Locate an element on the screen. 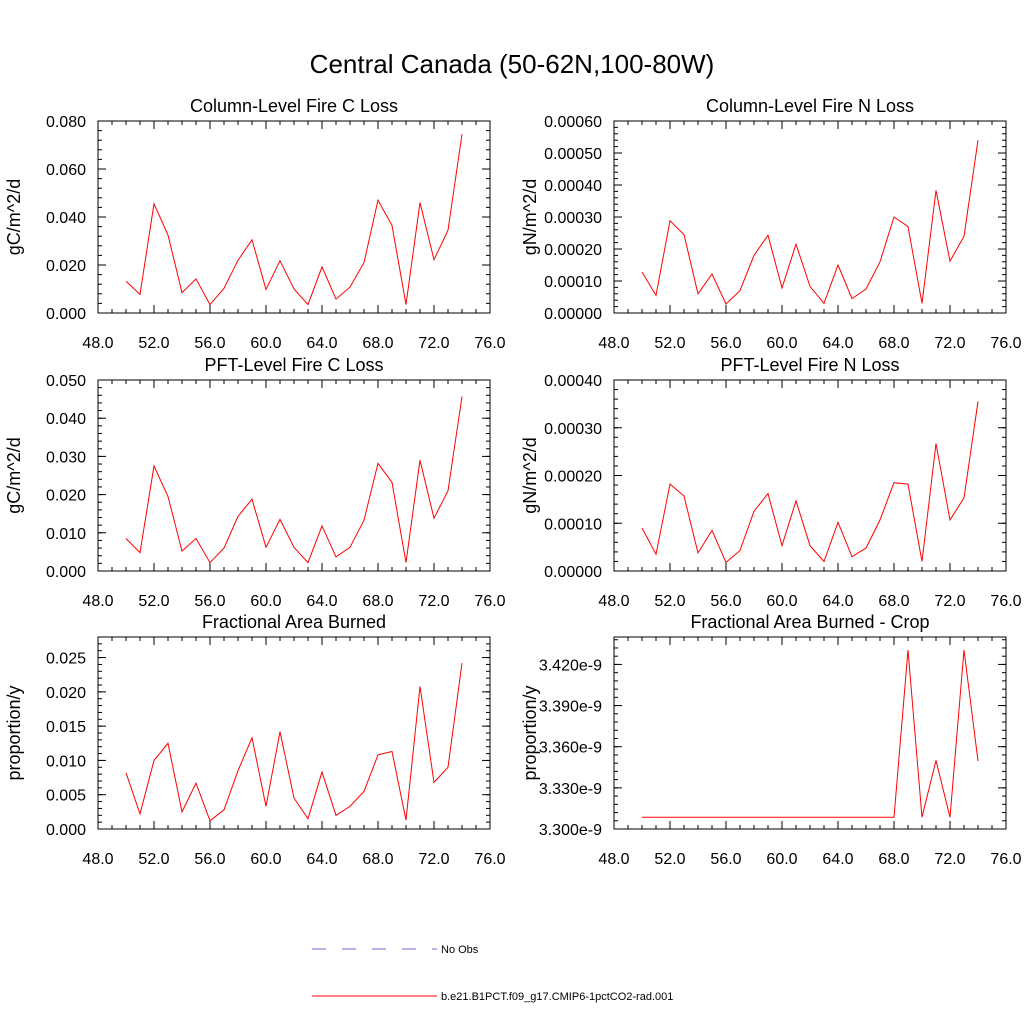  y-tick-label: 0.025 is located at coordinates (66, 659).